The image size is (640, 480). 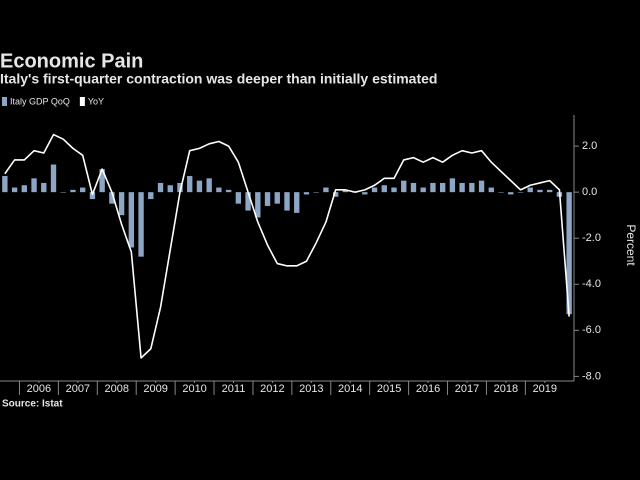 I want to click on x-tick-label: 2018, so click(x=506, y=389).